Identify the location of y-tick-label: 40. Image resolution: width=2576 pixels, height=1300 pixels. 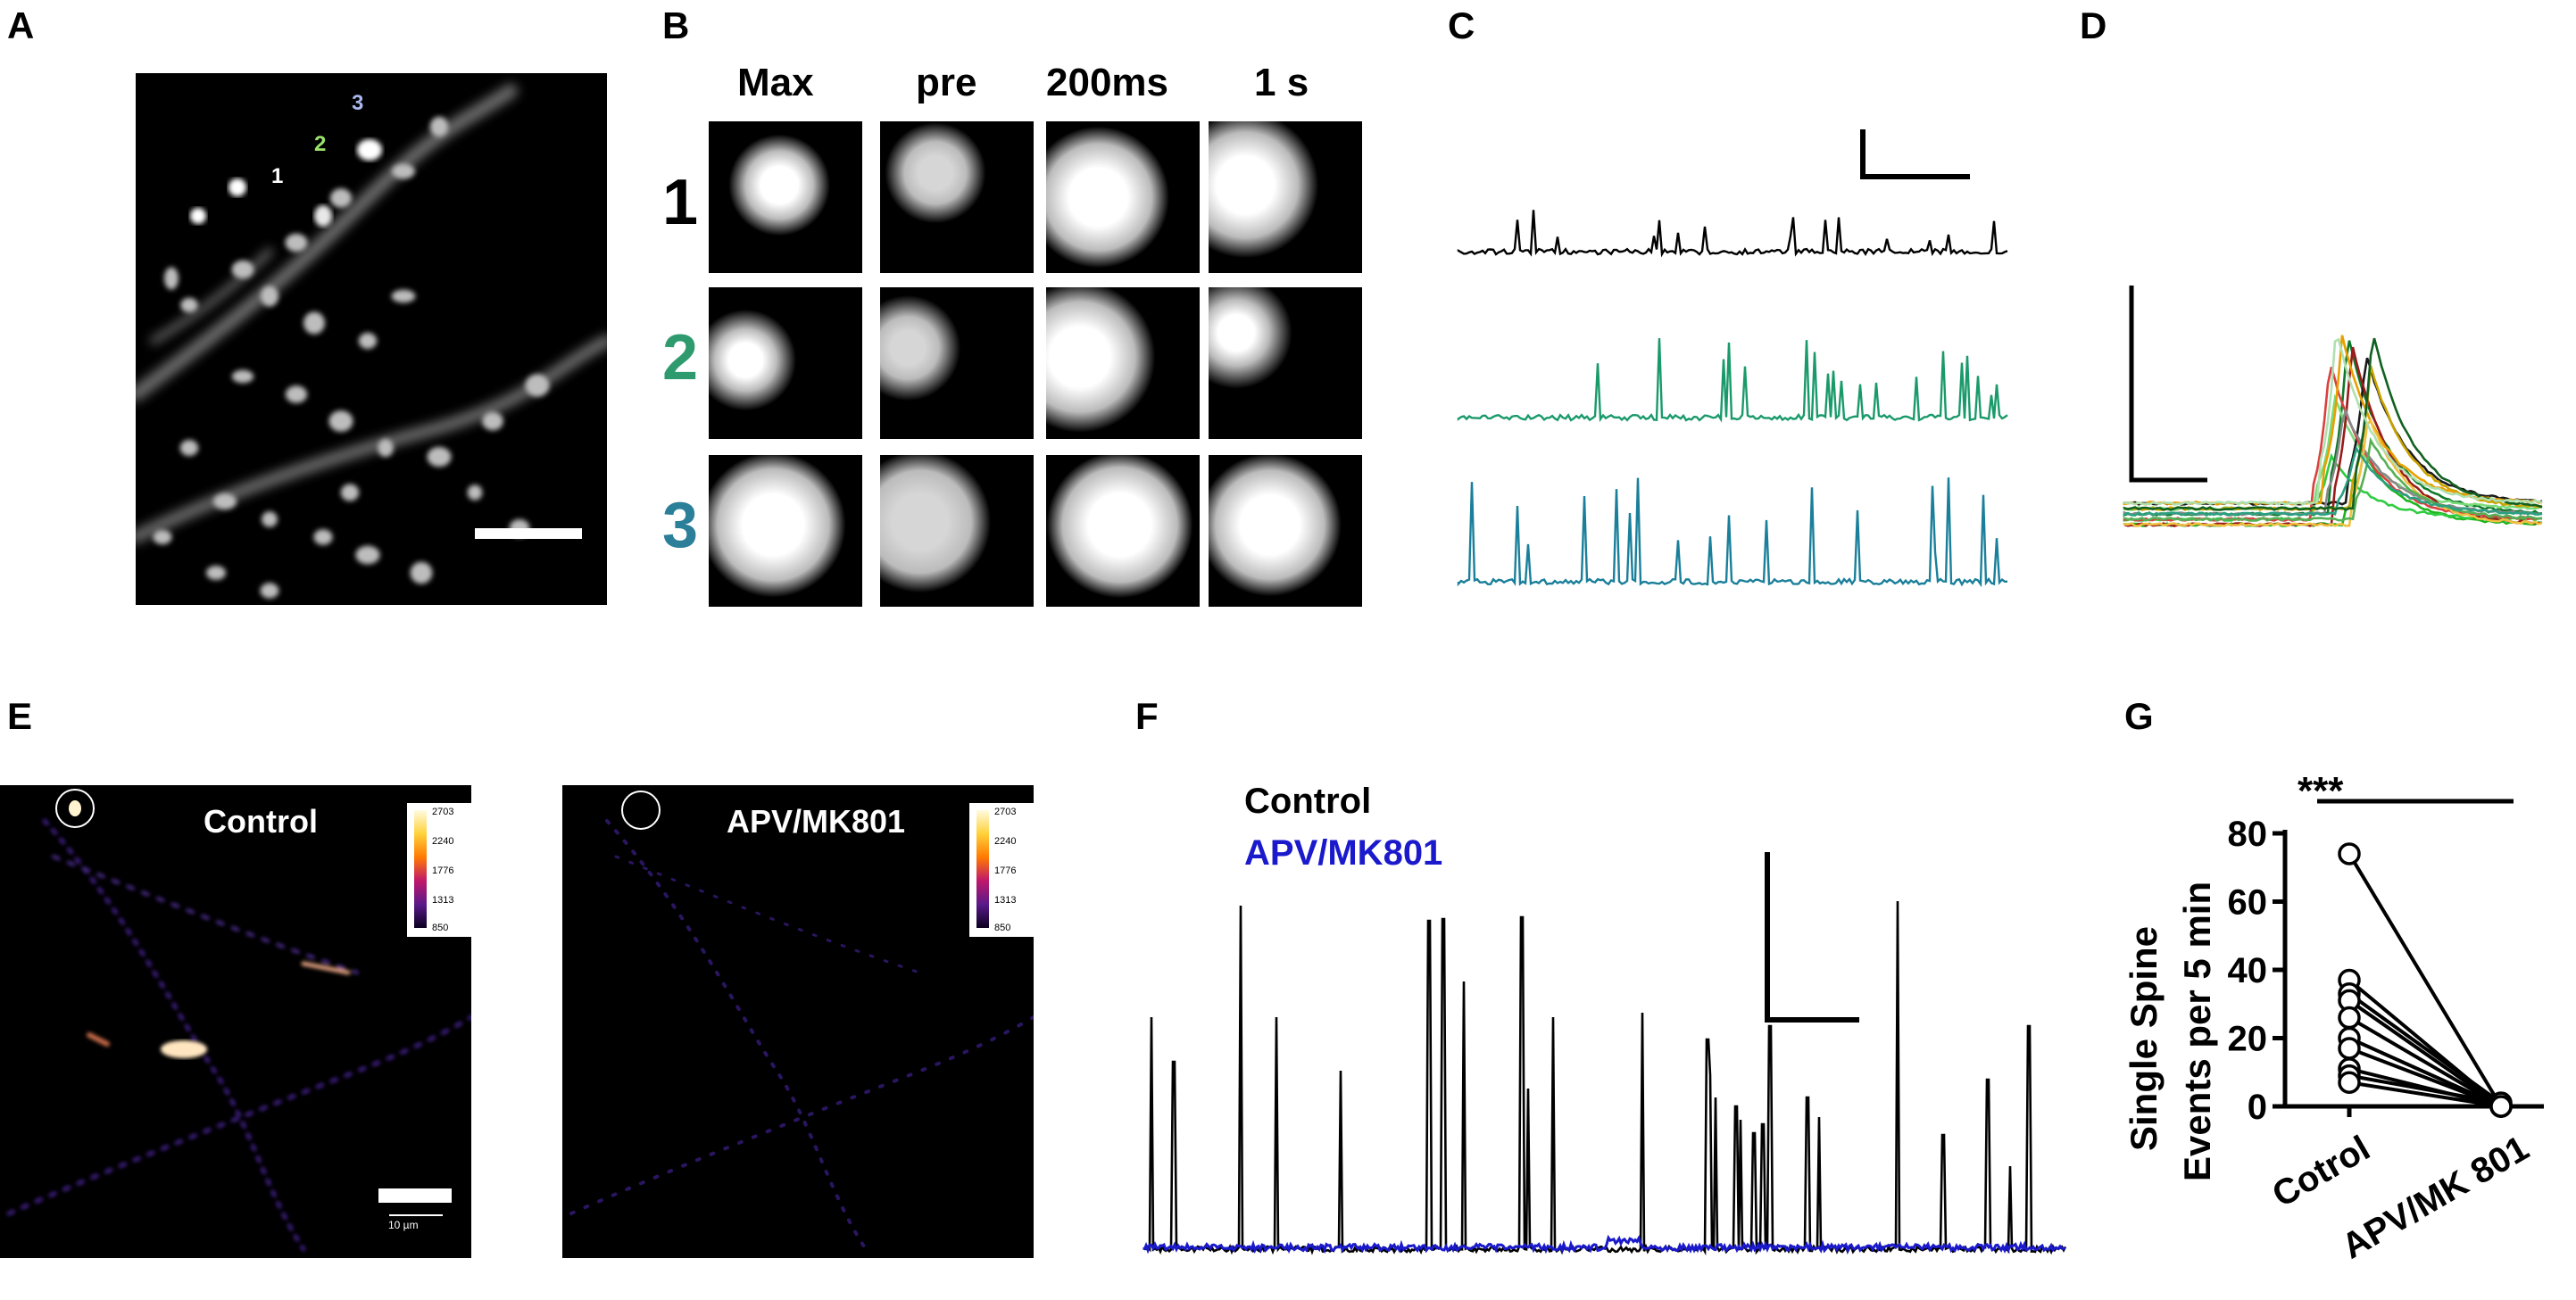
(2248, 970).